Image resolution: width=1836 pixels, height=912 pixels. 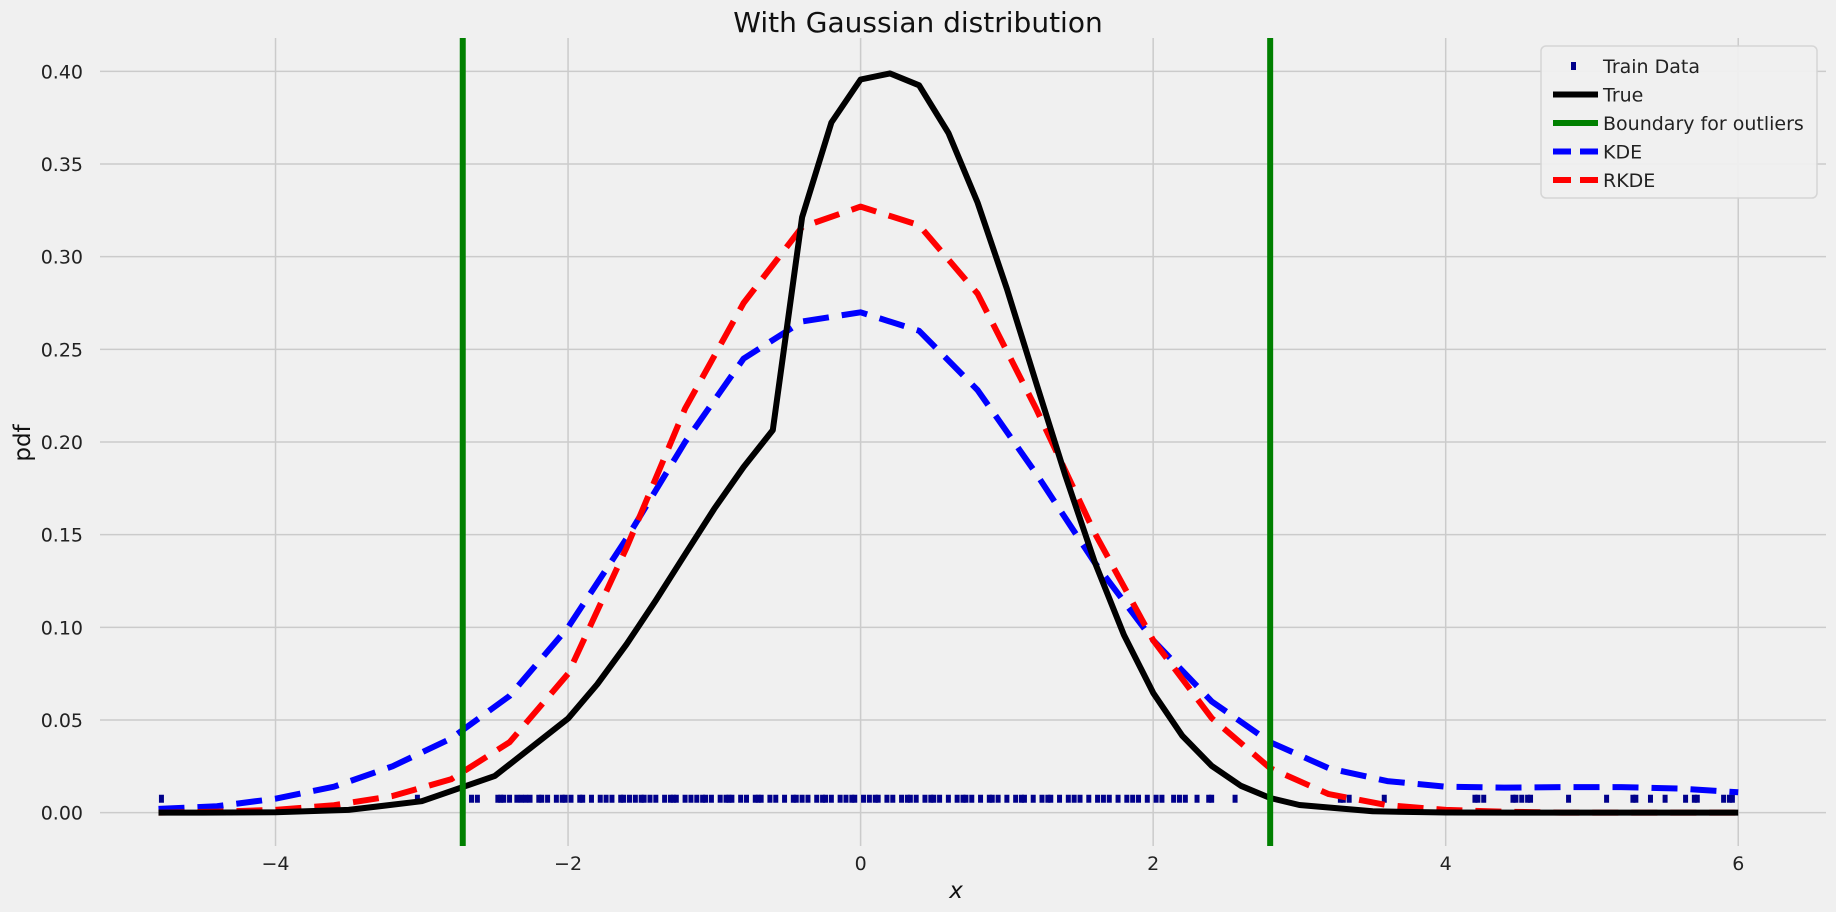 I want to click on x-axis-label: x, so click(x=955, y=891).